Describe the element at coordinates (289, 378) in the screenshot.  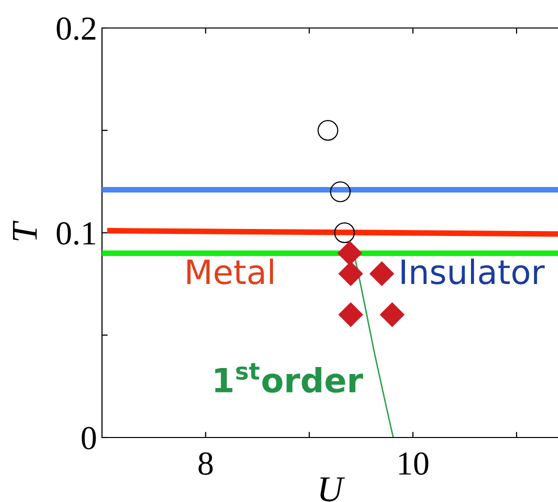
I see `annotation: 1$^{st}$order` at that location.